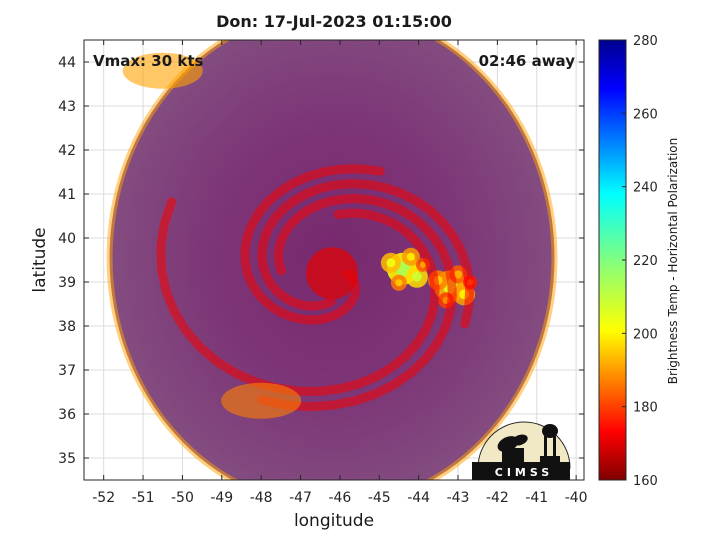 This screenshot has height=540, width=720. Describe the element at coordinates (182, 498) in the screenshot. I see `x-tick-label: -50` at that location.